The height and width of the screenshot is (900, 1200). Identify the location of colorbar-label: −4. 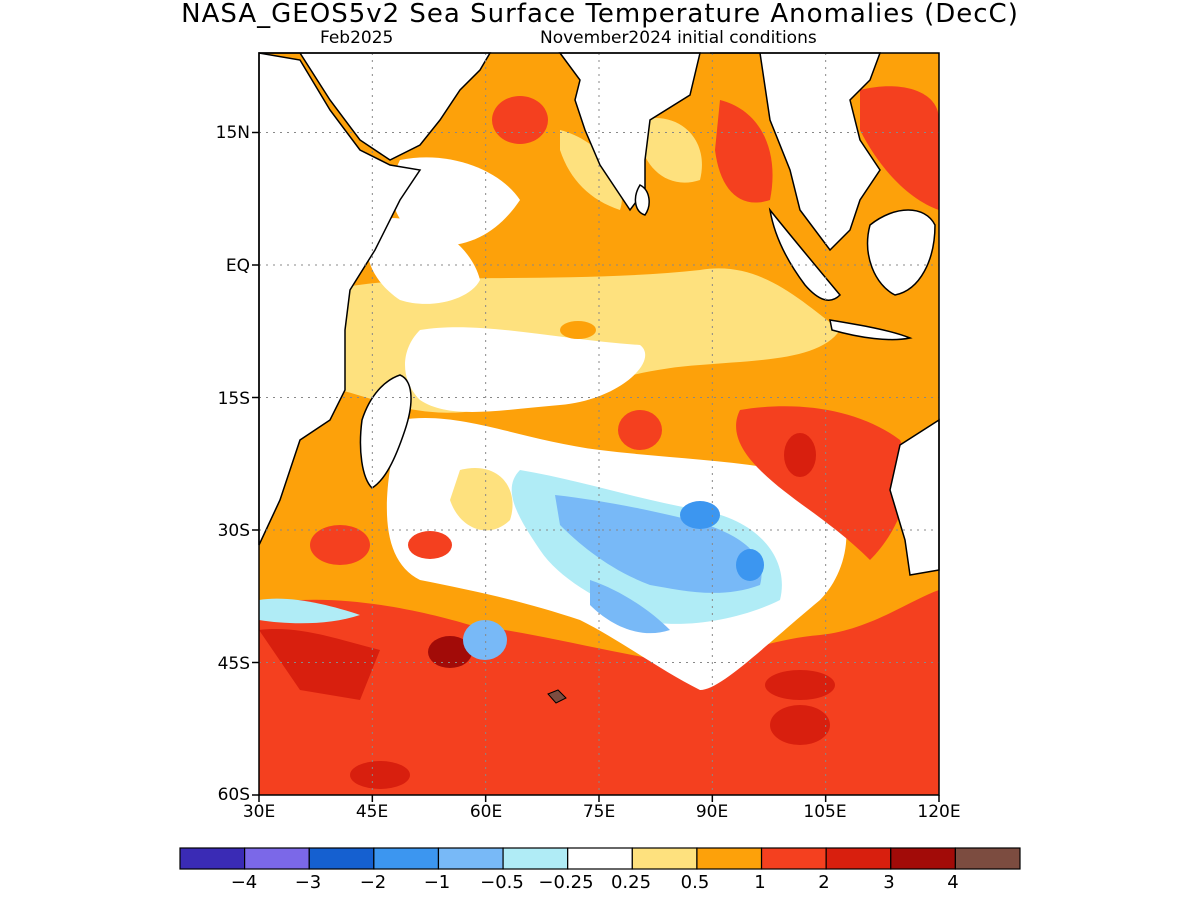
(244, 882).